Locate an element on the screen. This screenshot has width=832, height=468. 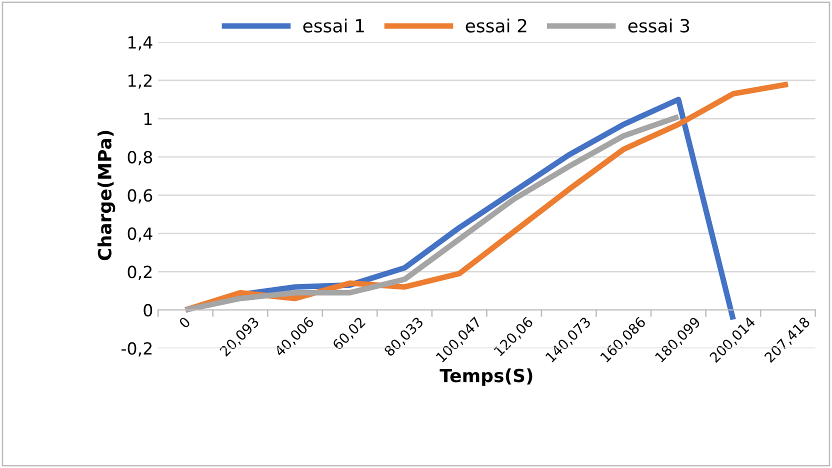
legend-label: essai 1 is located at coordinates (333, 25).